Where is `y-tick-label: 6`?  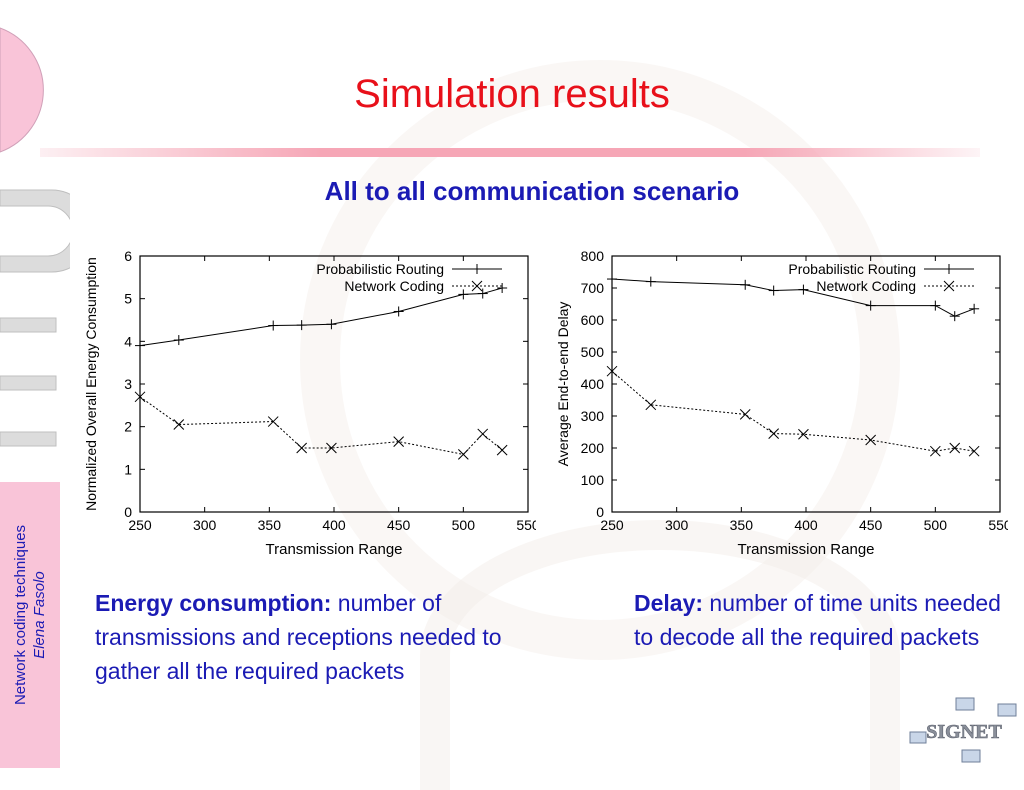 y-tick-label: 6 is located at coordinates (128, 256).